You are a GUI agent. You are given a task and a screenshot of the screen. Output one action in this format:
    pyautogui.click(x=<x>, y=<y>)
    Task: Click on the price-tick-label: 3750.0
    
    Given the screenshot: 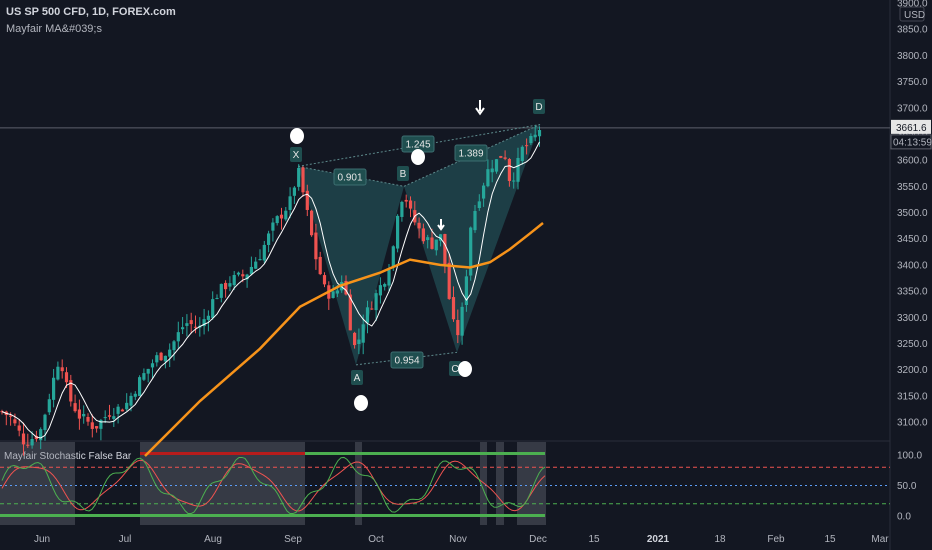 What is the action you would take?
    pyautogui.click(x=912, y=82)
    